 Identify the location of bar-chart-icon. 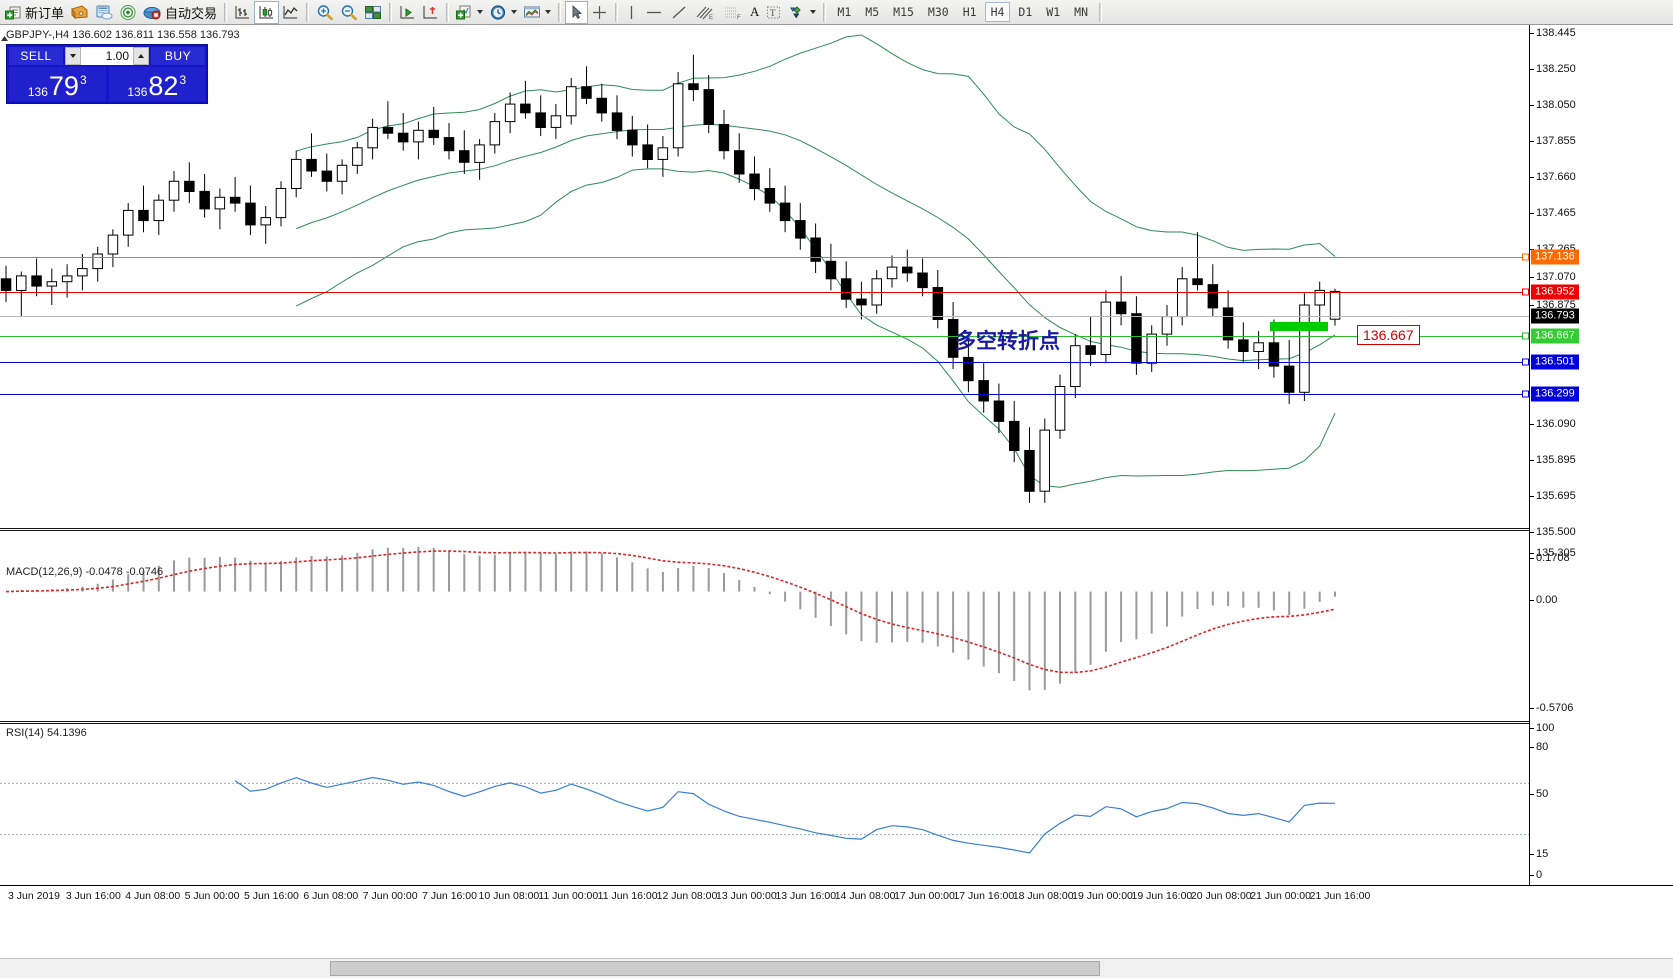
(242, 12).